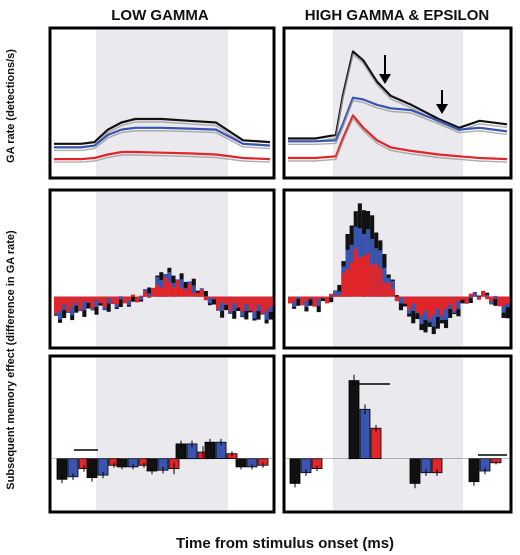 This screenshot has height=555, width=520. I want to click on low-bars-frame, so click(162, 434).